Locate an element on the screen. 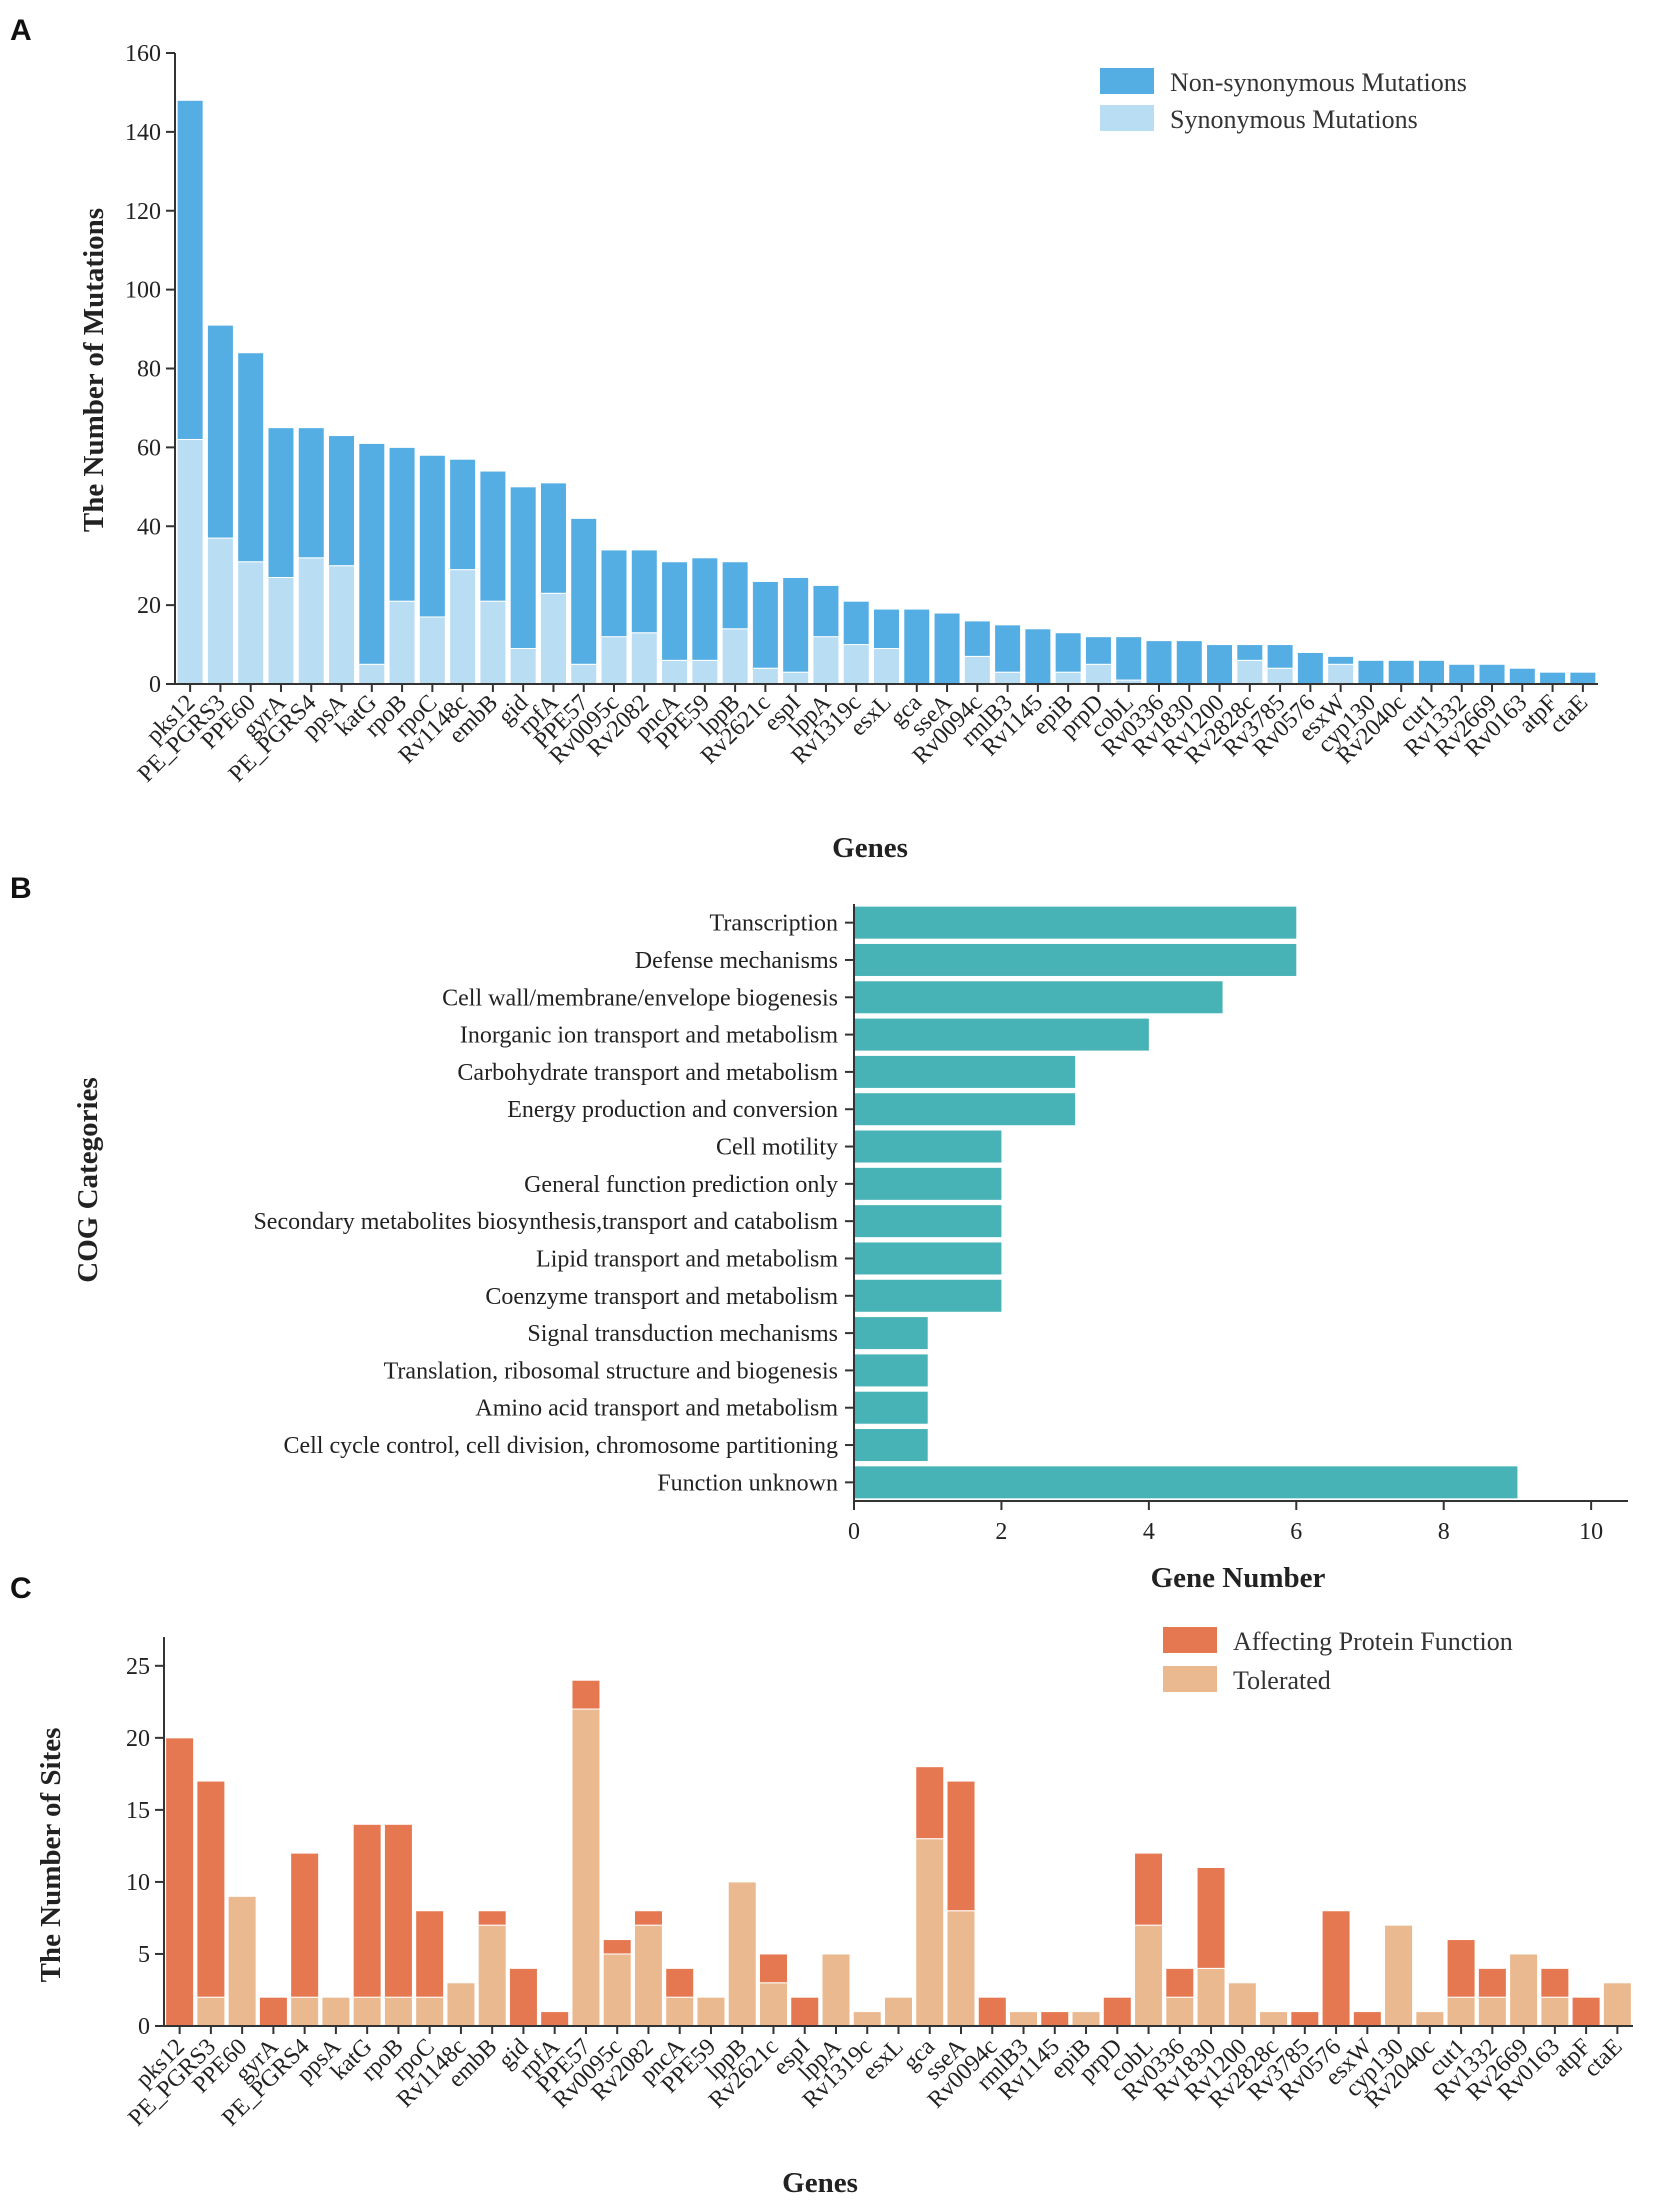 This screenshot has height=2201, width=1654. bar-c-embB-affecting-protein-function is located at coordinates (492, 1918).